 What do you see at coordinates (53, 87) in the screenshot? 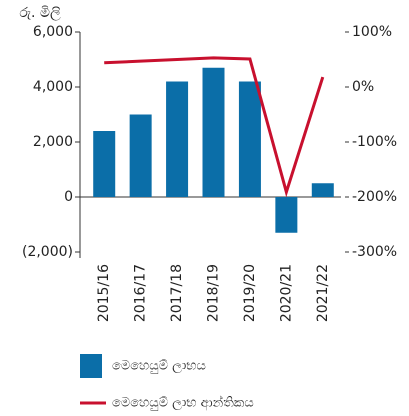
I see `y-tick-label: 4,000` at bounding box center [53, 87].